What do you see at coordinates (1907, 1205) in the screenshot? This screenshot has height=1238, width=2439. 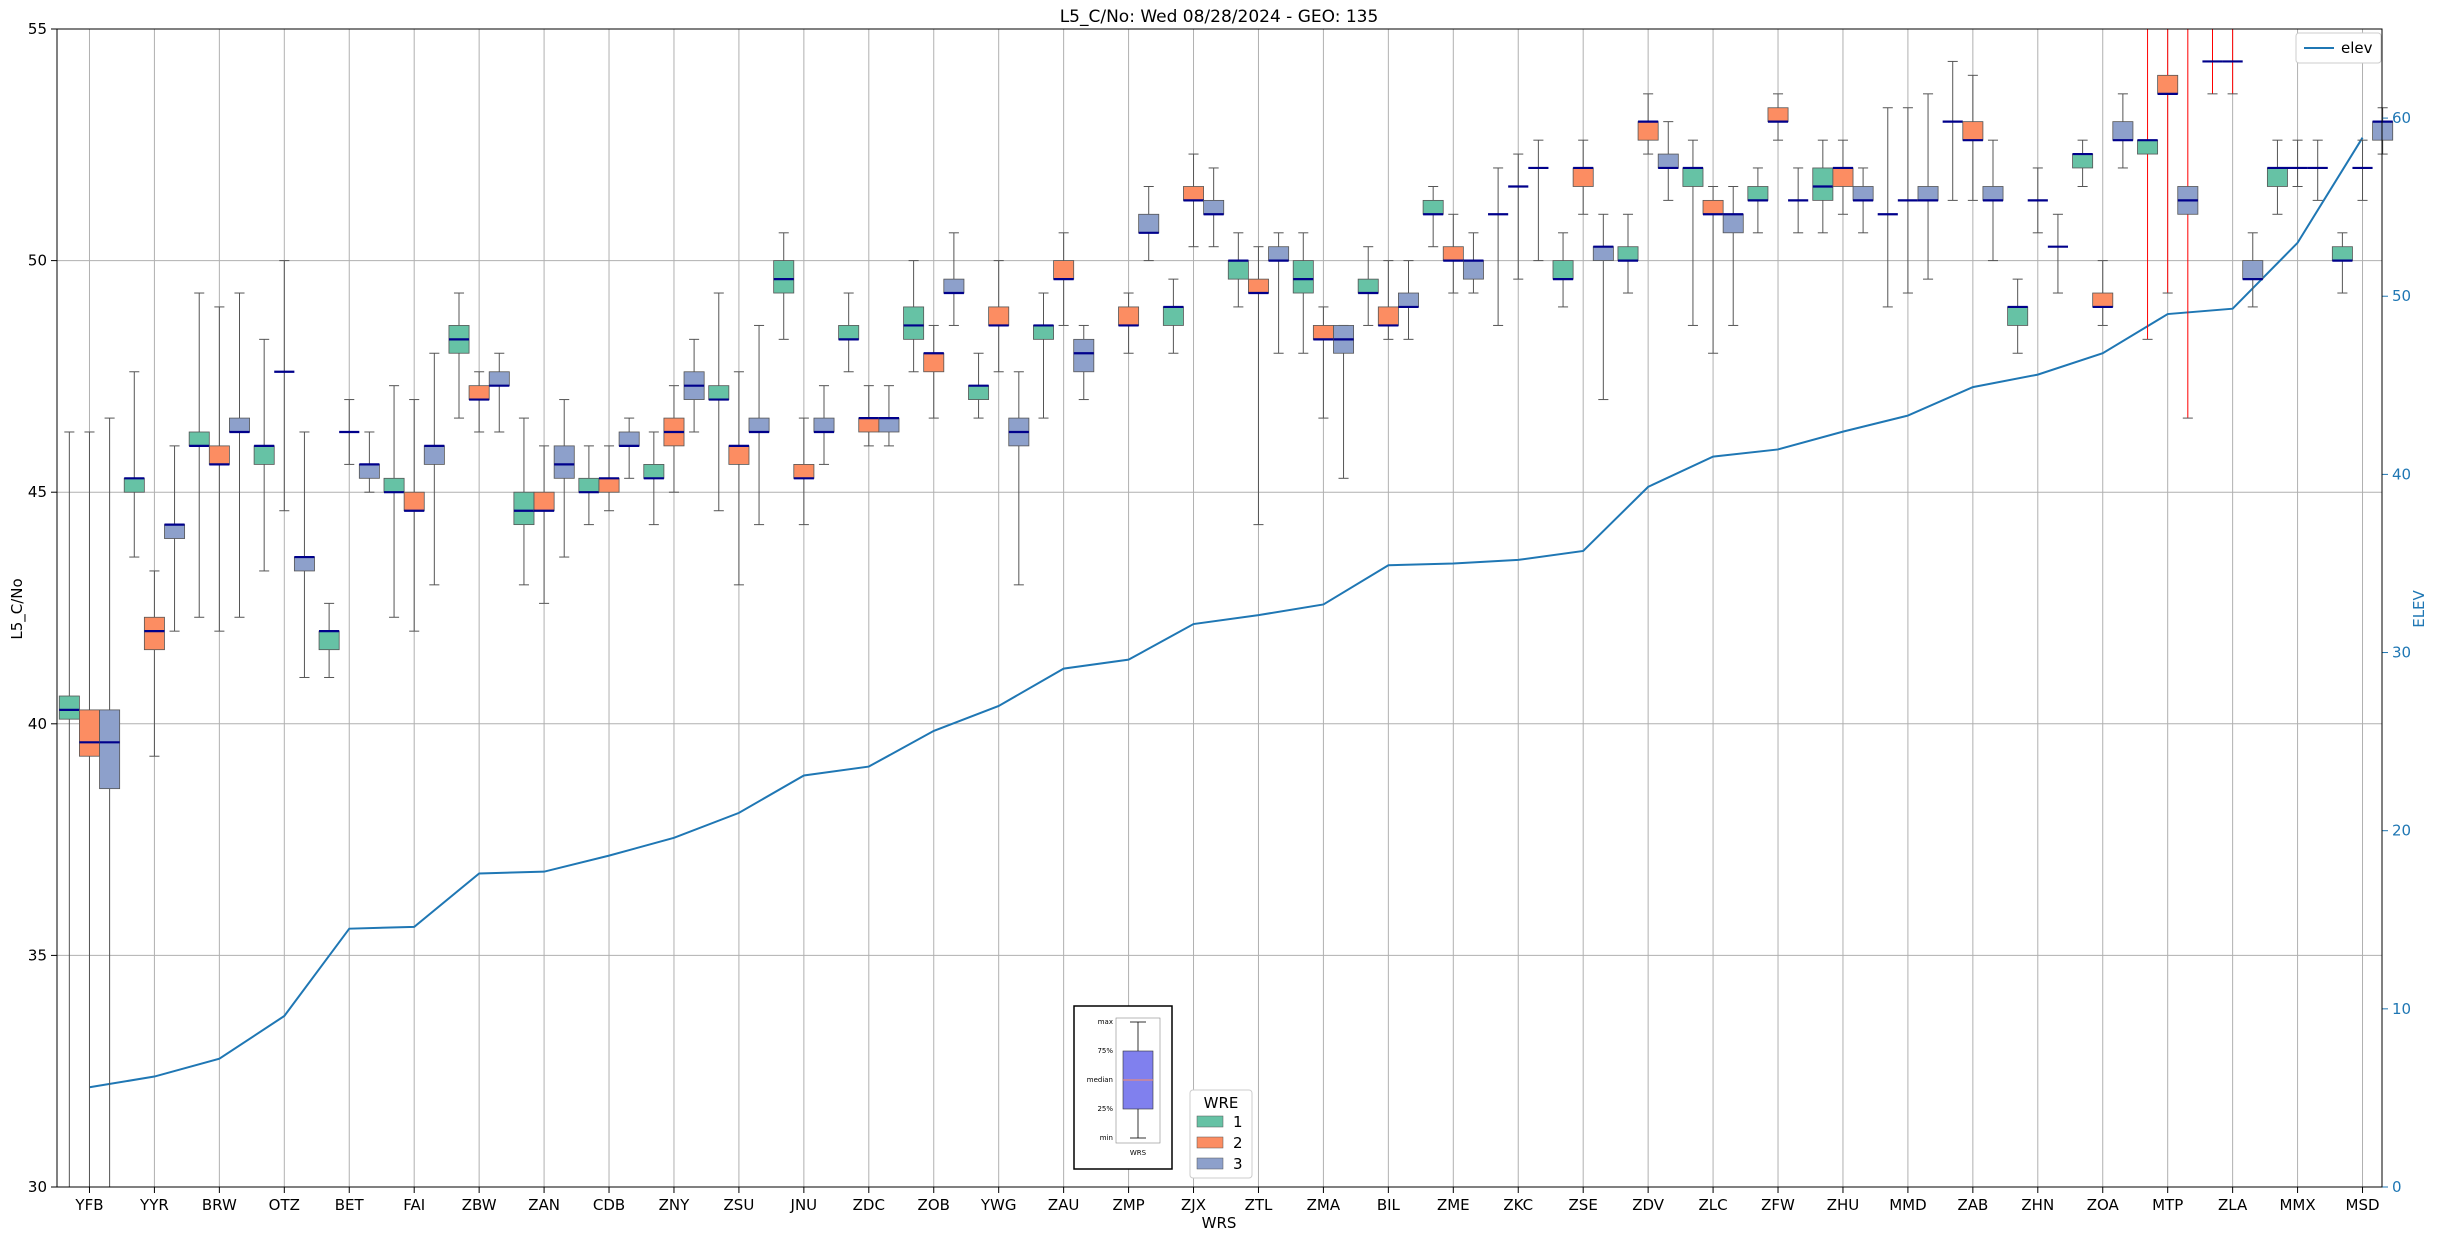 I see `x-tick-label: MMD` at bounding box center [1907, 1205].